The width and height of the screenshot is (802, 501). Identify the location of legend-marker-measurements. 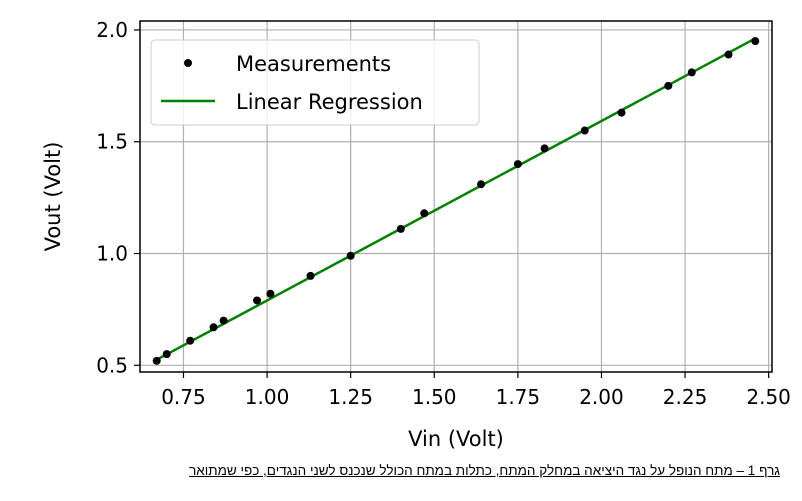
(188, 63).